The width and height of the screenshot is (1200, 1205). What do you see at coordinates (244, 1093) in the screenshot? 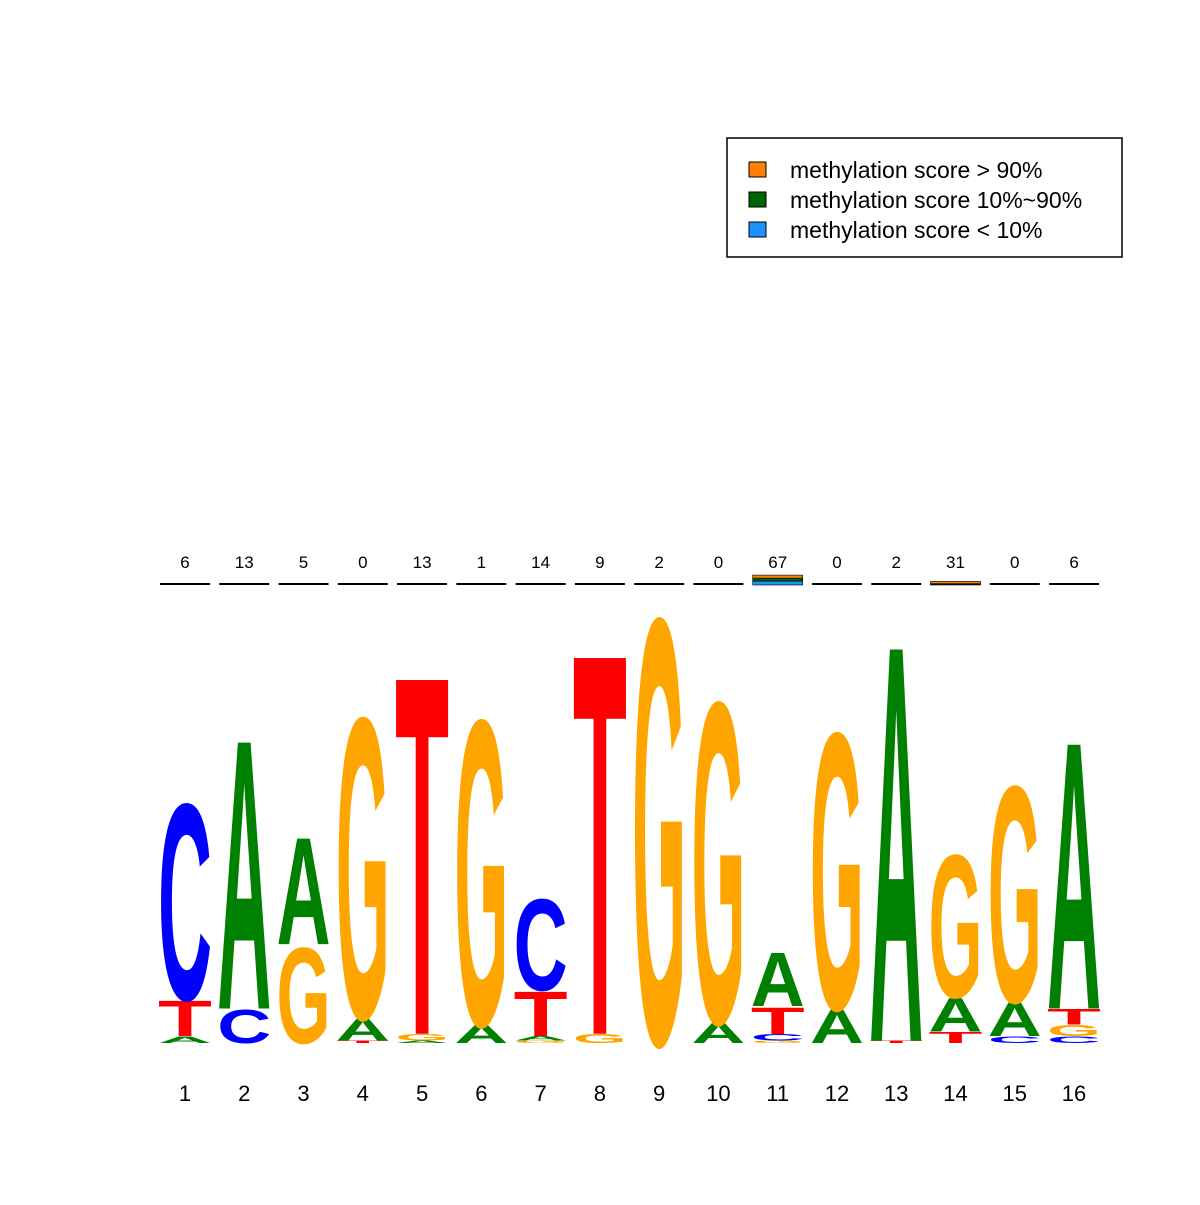
I see `position-label: 2` at bounding box center [244, 1093].